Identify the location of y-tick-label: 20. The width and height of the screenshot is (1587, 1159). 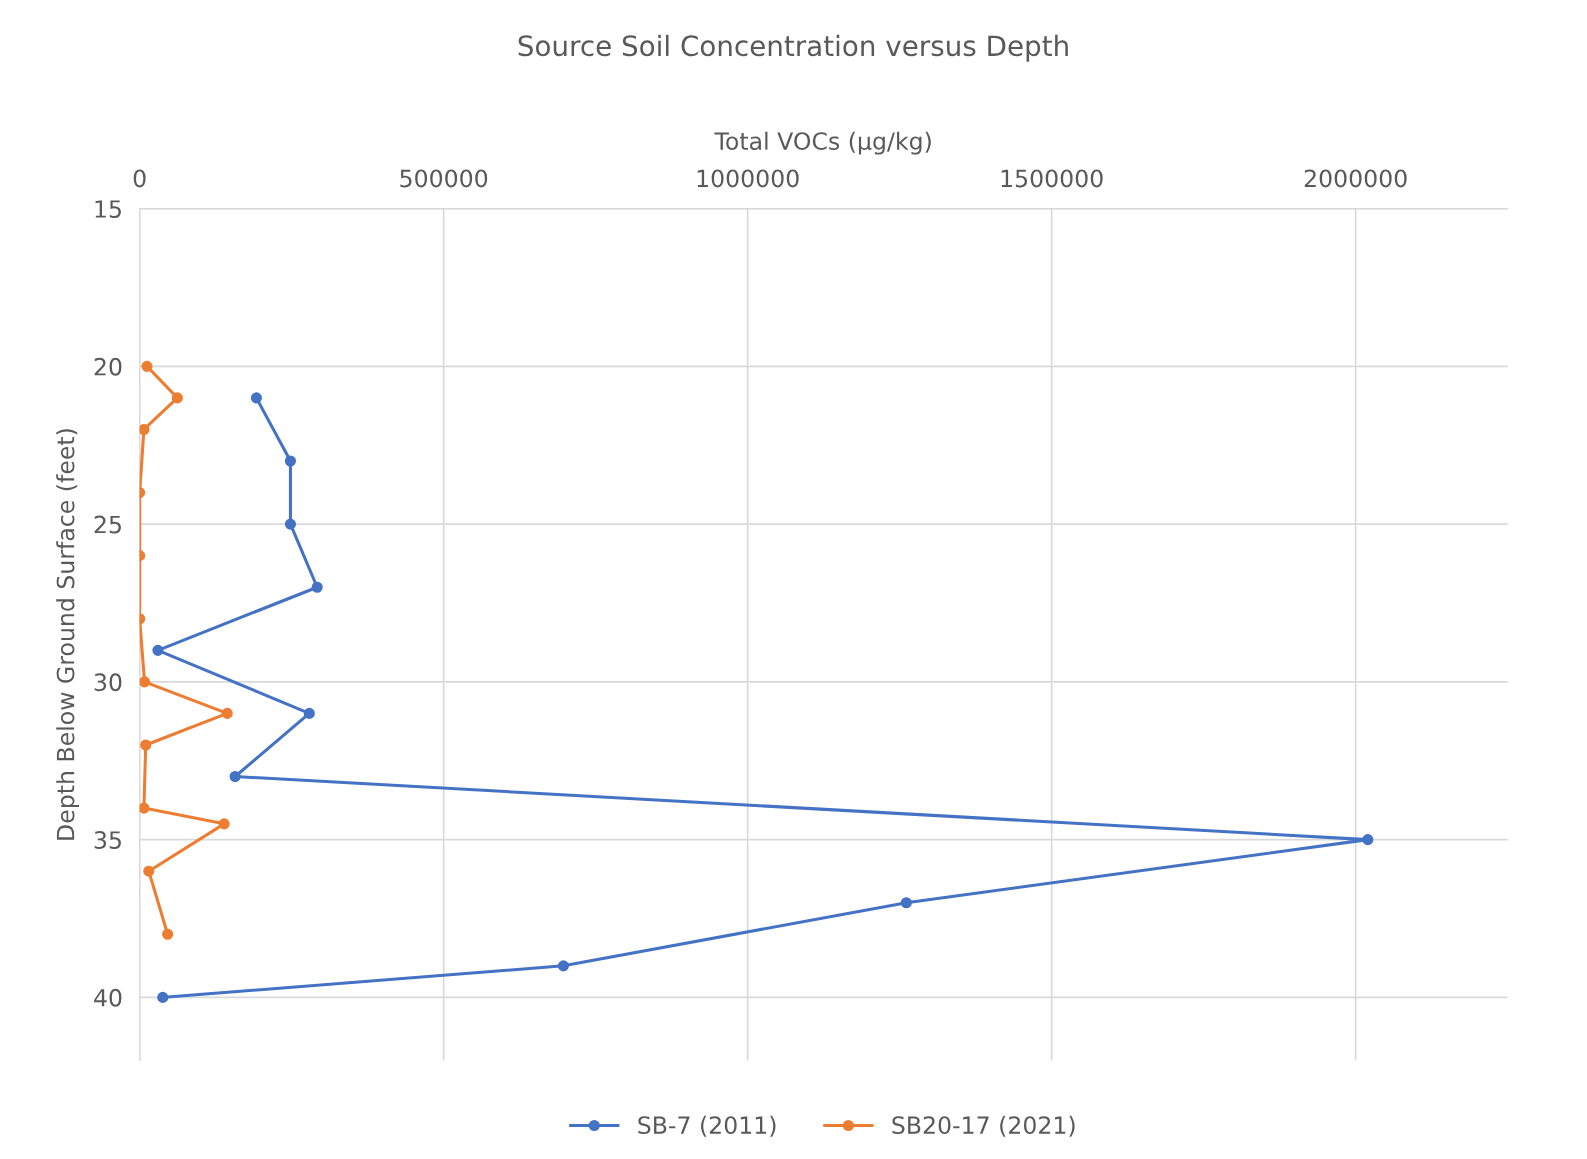
(108, 366).